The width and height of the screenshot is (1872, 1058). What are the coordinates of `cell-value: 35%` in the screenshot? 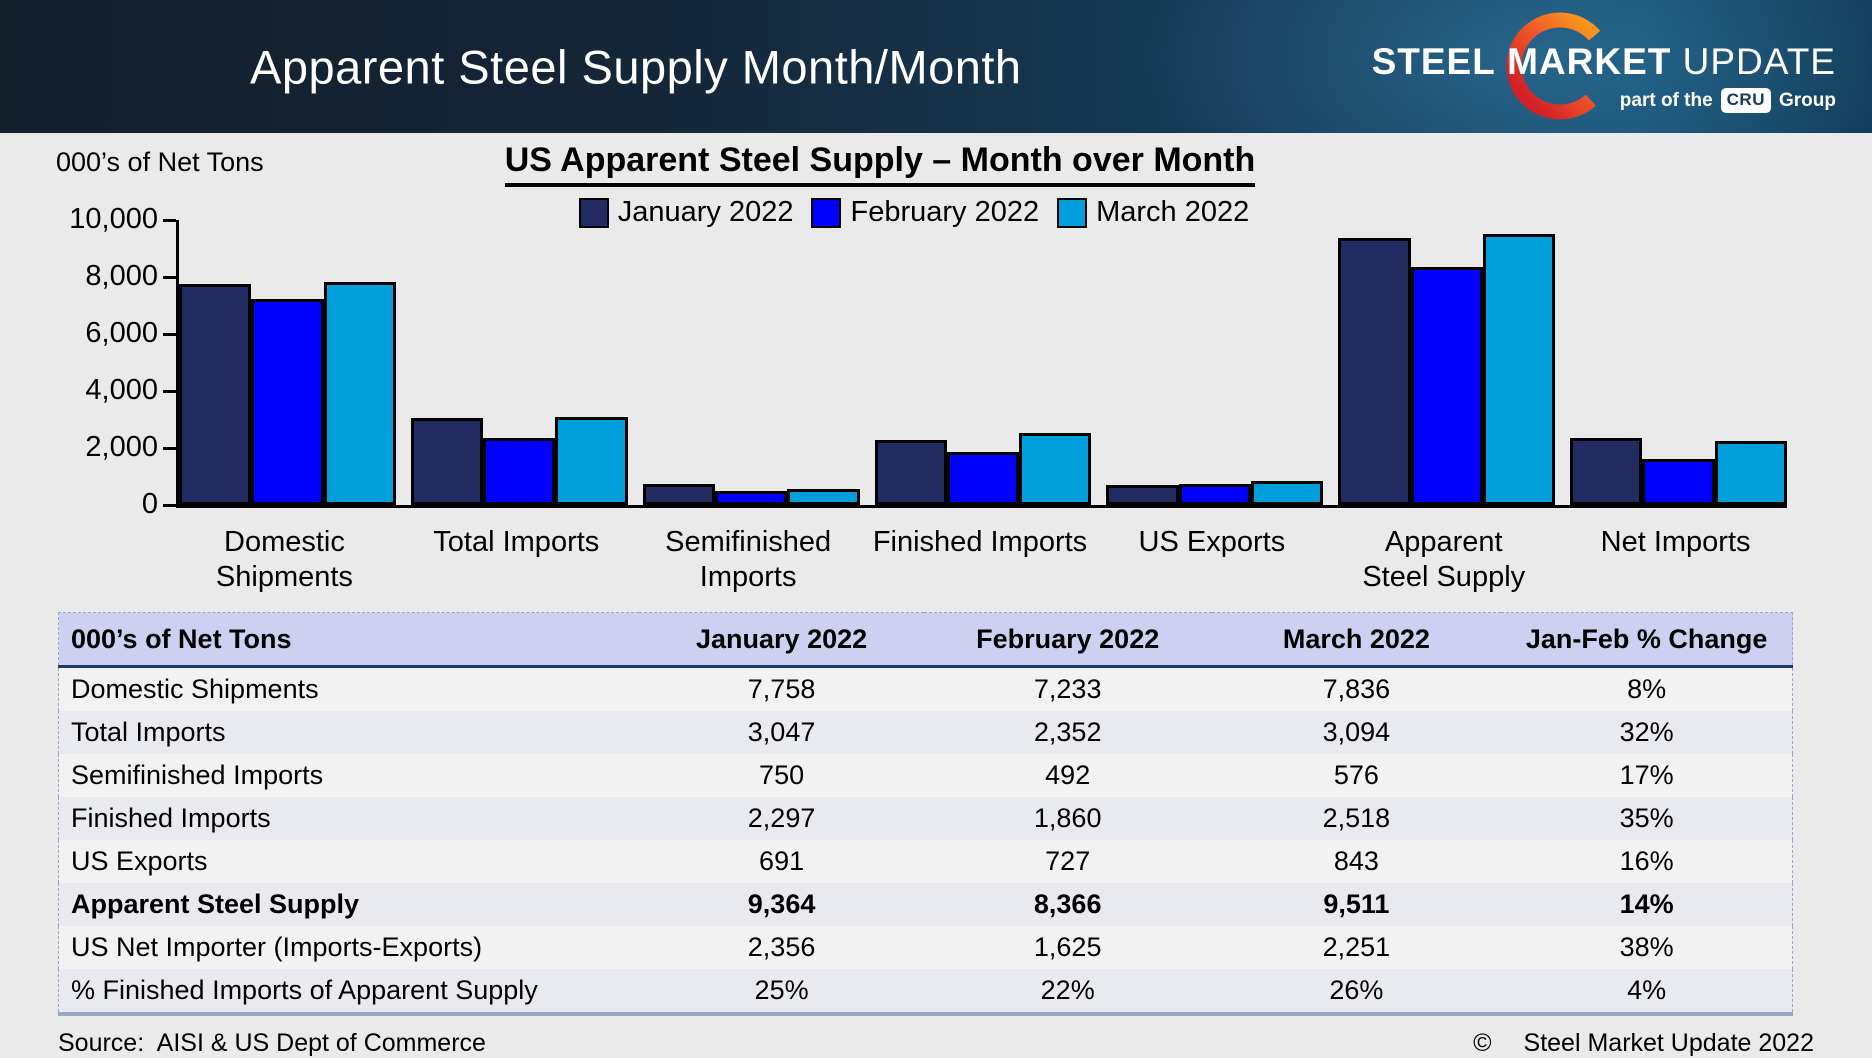 It's located at (1646, 818).